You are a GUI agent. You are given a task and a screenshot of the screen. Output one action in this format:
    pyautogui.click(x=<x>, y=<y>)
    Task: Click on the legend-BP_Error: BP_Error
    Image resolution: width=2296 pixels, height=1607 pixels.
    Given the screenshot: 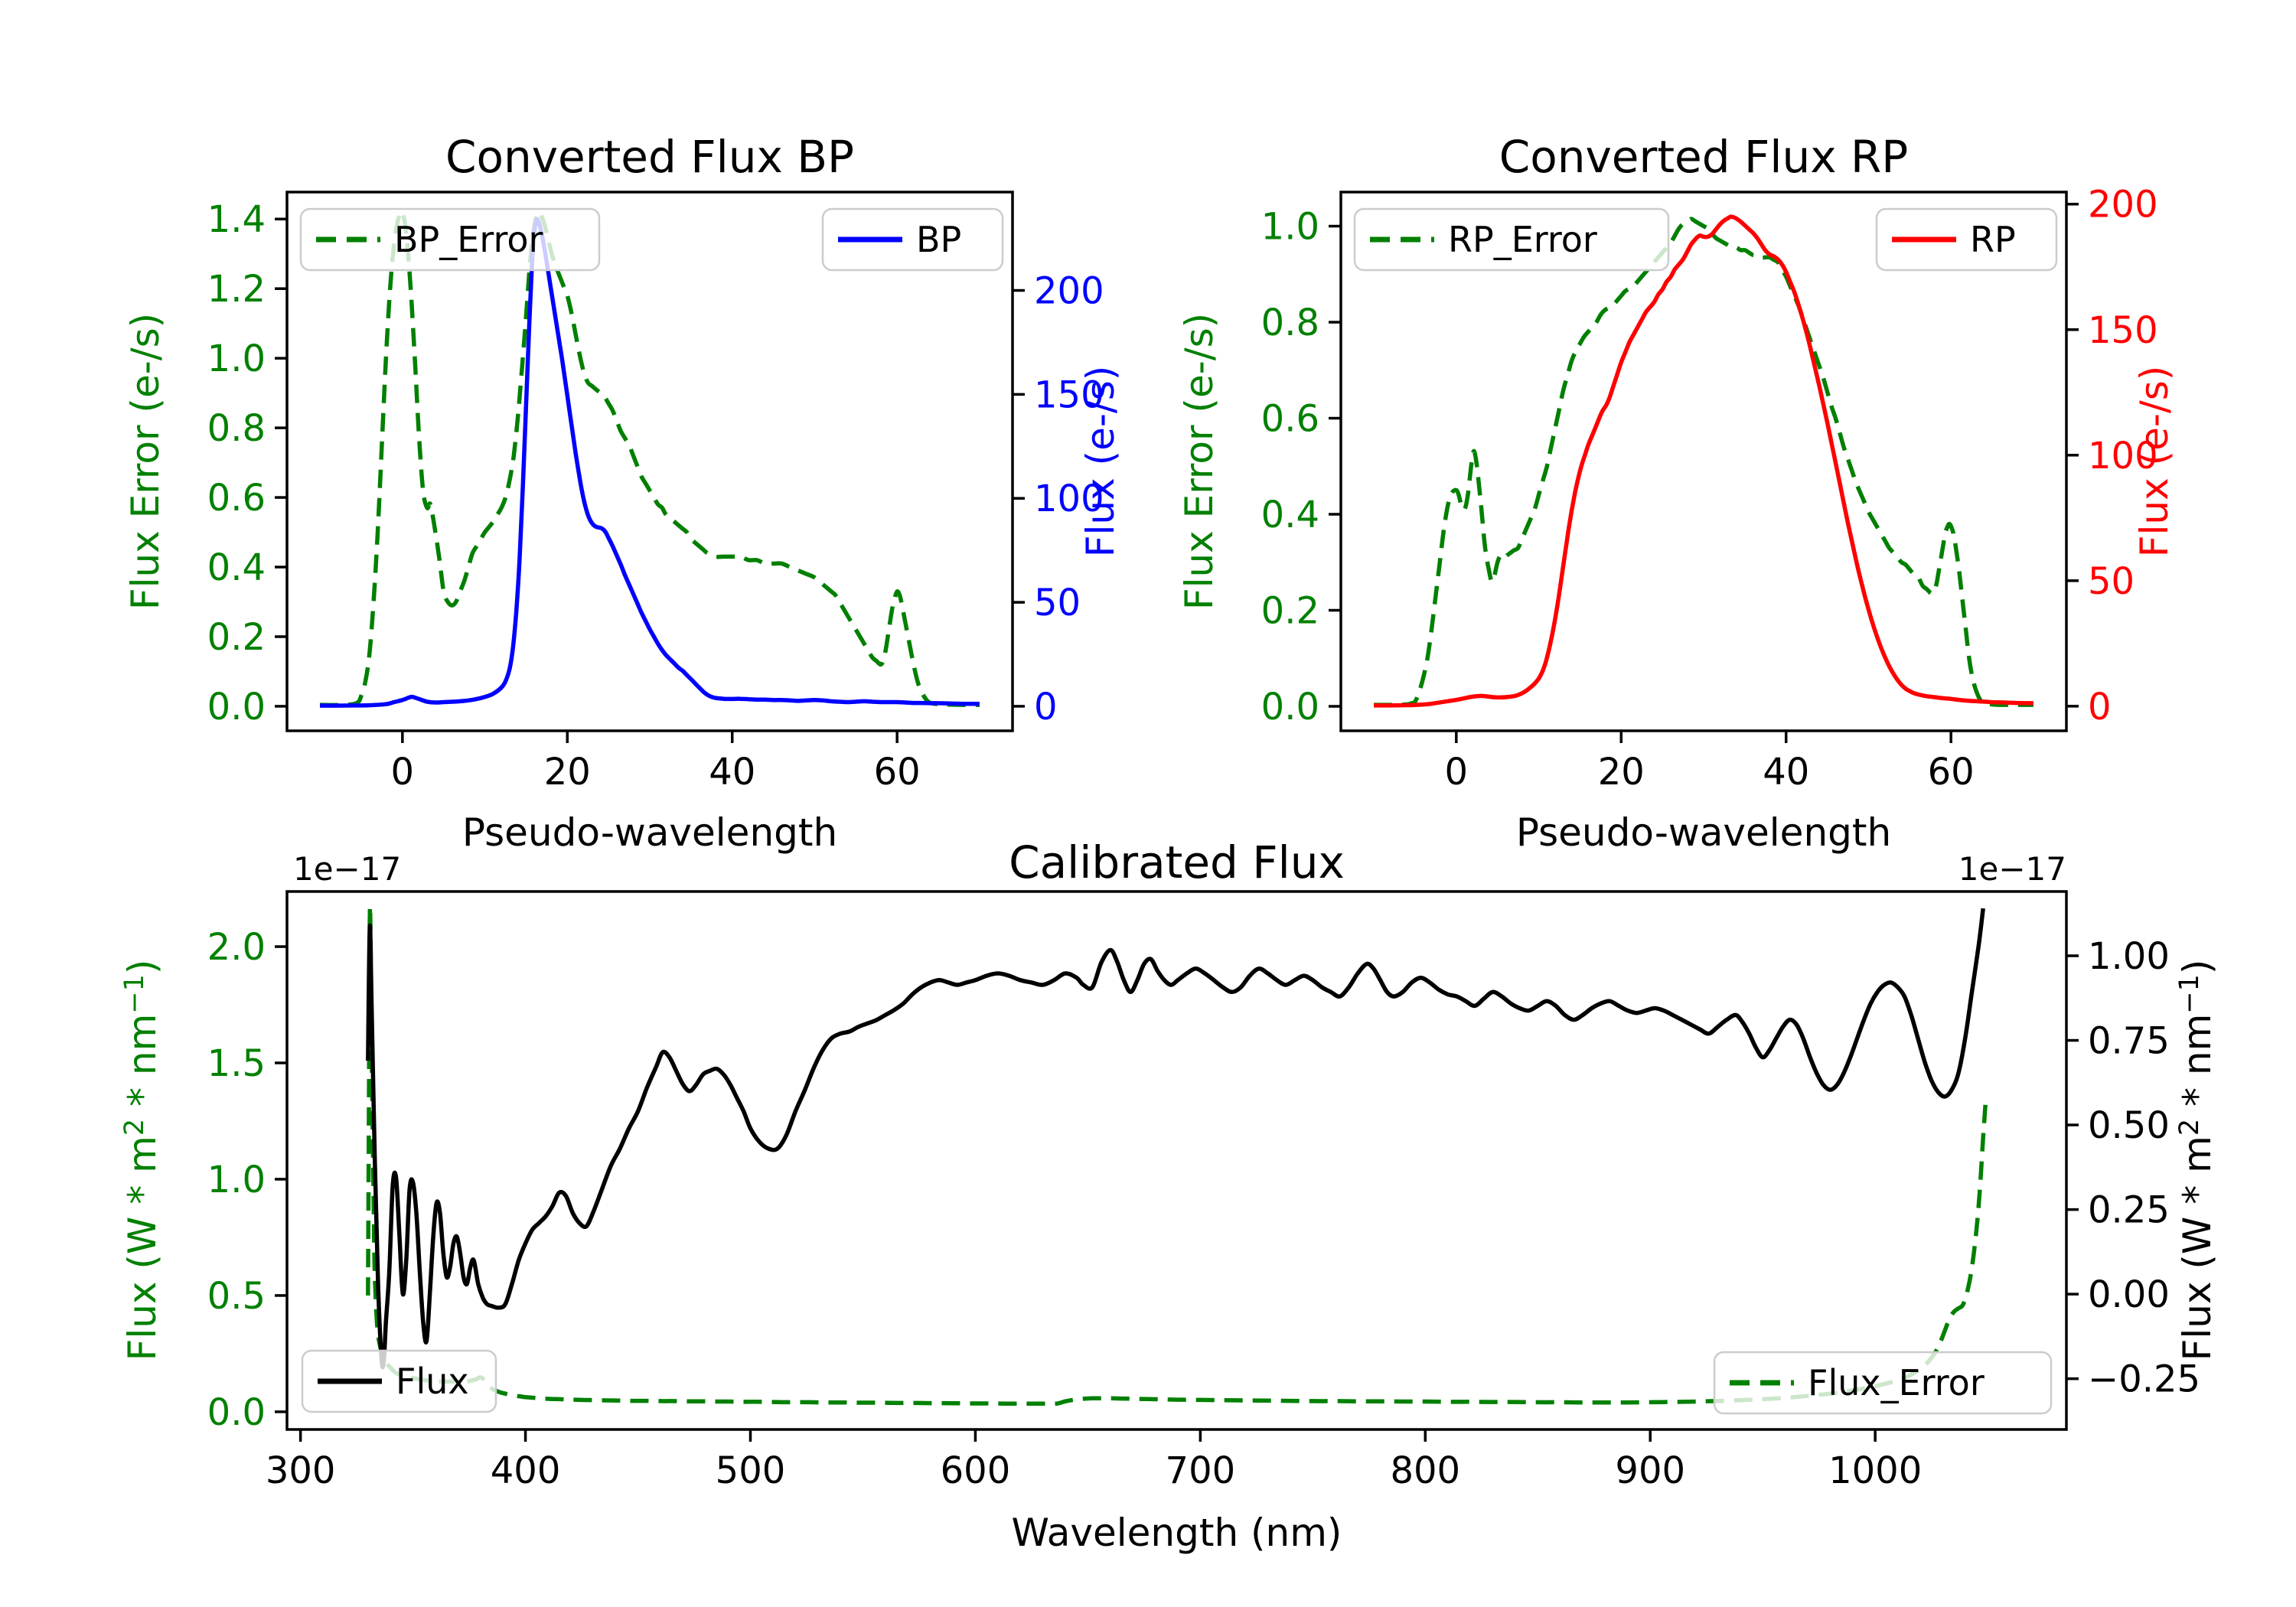 What is the action you would take?
    pyautogui.click(x=450, y=239)
    